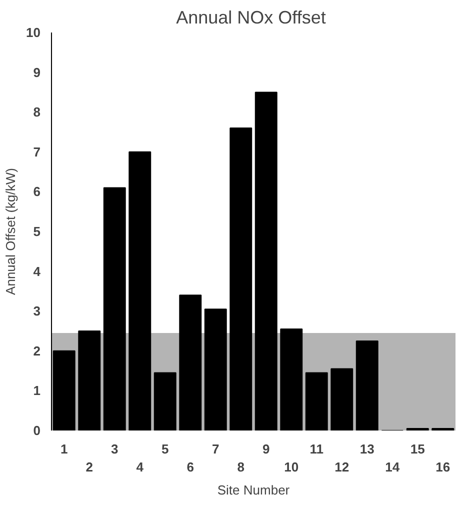  What do you see at coordinates (37, 112) in the screenshot?
I see `y-tick-label: 8` at bounding box center [37, 112].